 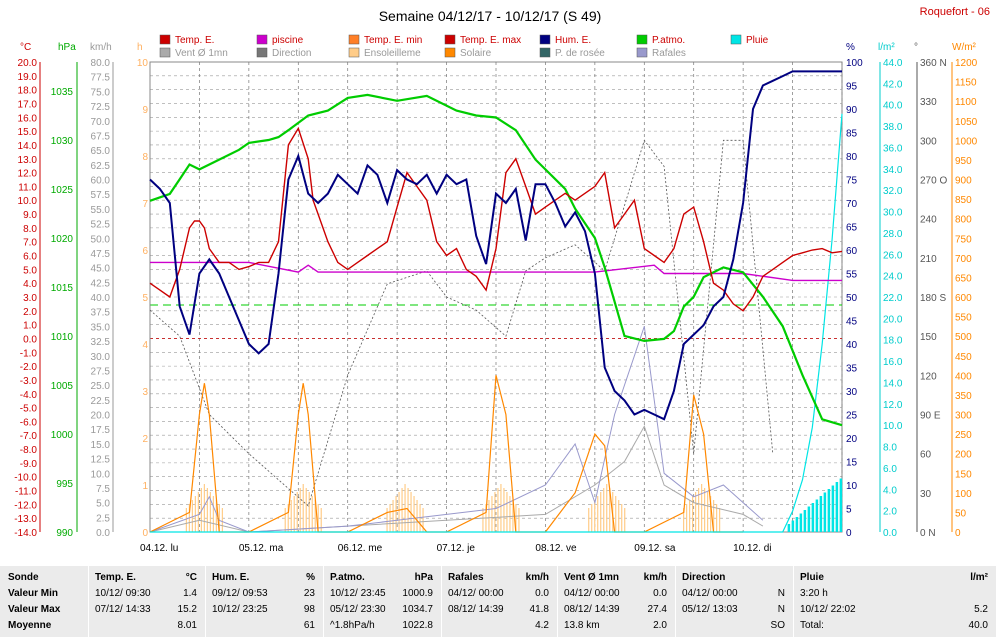 What do you see at coordinates (101, 107) in the screenshot?
I see `kmh-axis-tick: 72.5` at bounding box center [101, 107].